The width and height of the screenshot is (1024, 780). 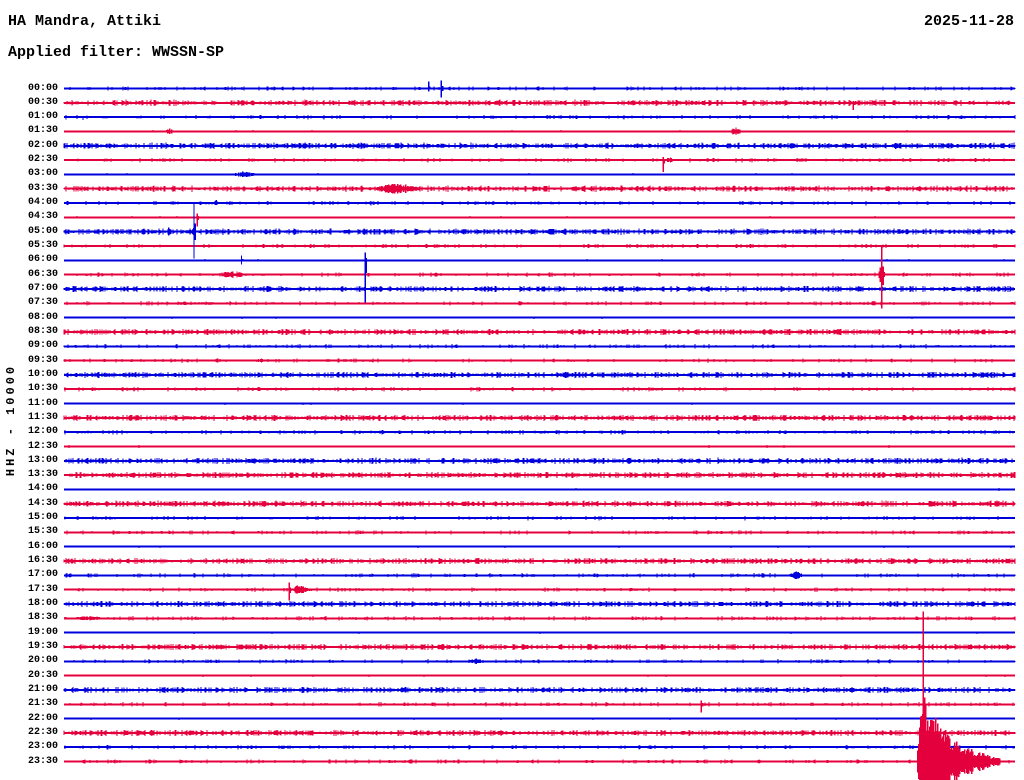 What do you see at coordinates (42, 417) in the screenshot?
I see `row-time-label: 11:30` at bounding box center [42, 417].